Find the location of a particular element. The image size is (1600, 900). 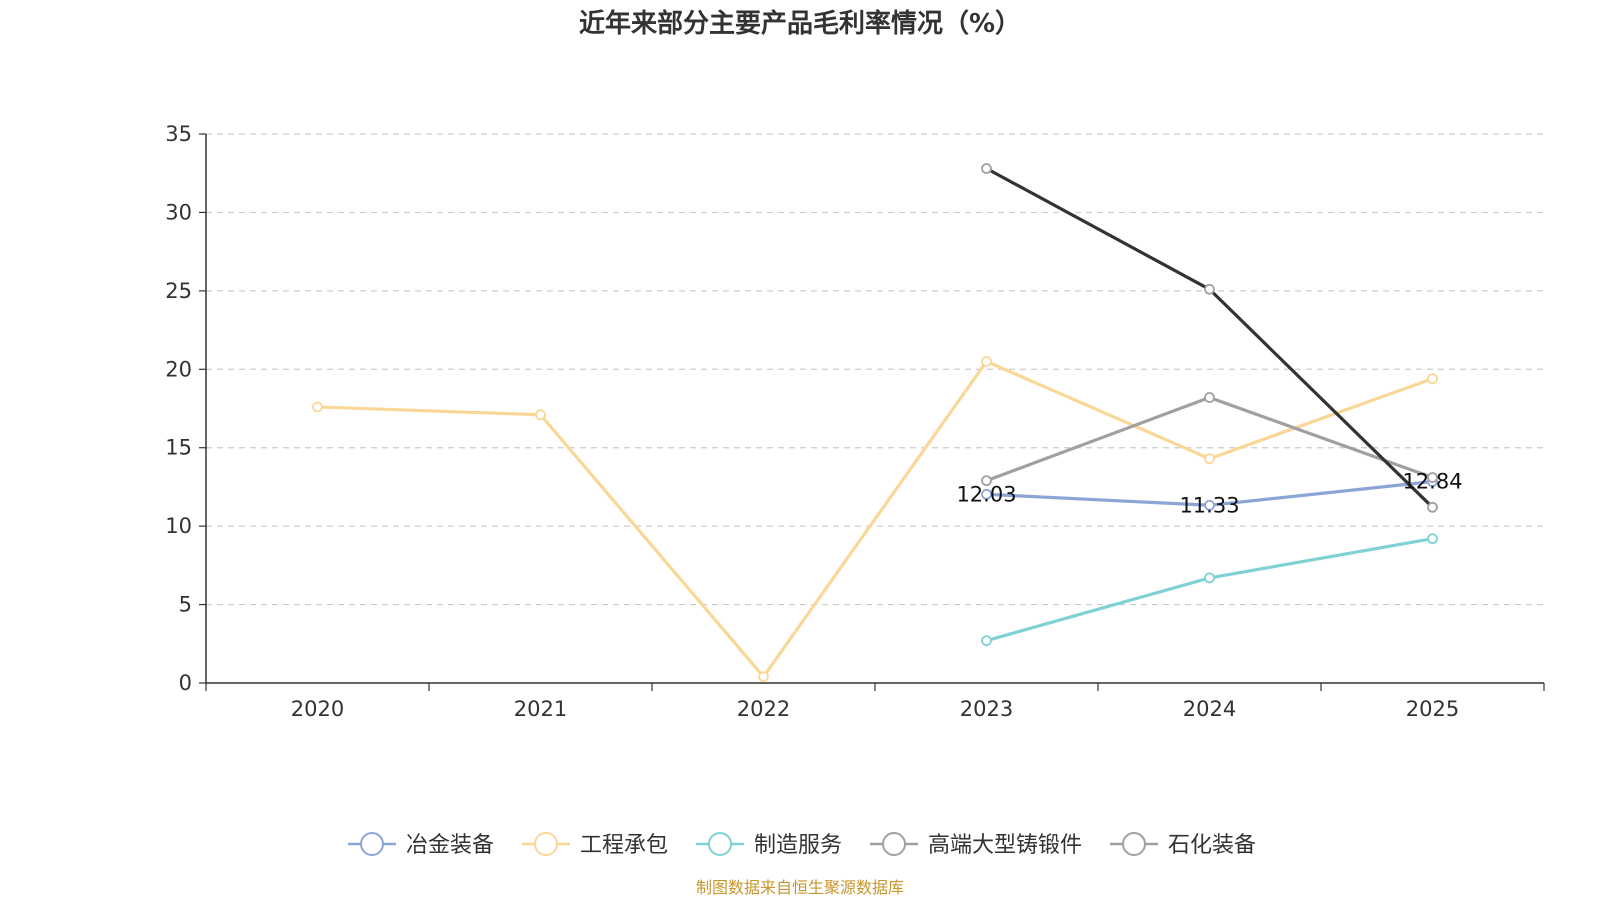

data-labels: 12.03 11.33 12.84 is located at coordinates (1209, 494).